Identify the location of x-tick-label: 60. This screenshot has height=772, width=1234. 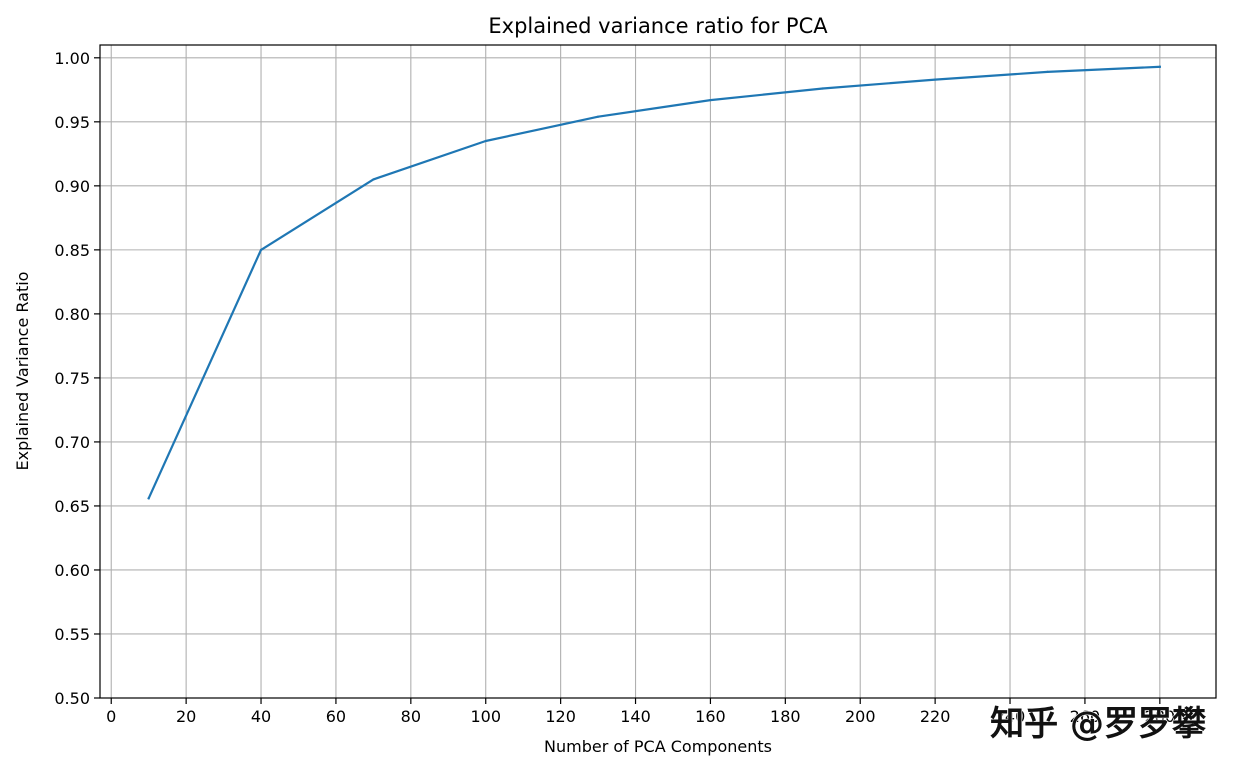
(336, 716).